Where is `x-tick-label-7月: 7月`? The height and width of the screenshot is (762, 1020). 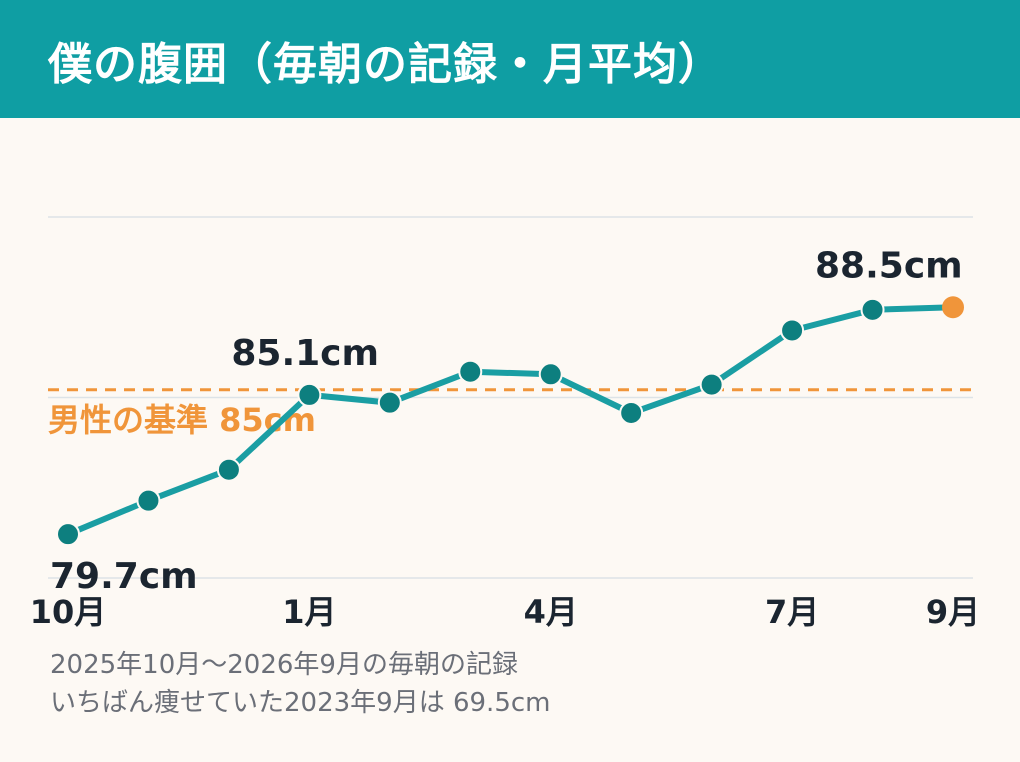
x-tick-label-7月: 7月 is located at coordinates (792, 612).